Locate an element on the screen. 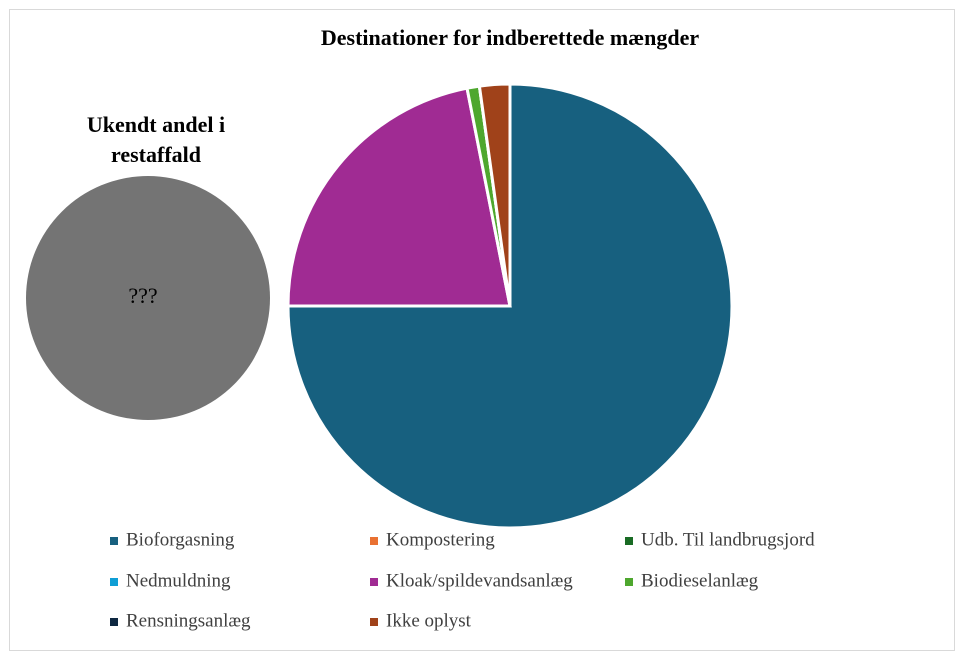 The width and height of the screenshot is (956, 651). chart-title: Destinationer for indberettede mængder is located at coordinates (510, 37).